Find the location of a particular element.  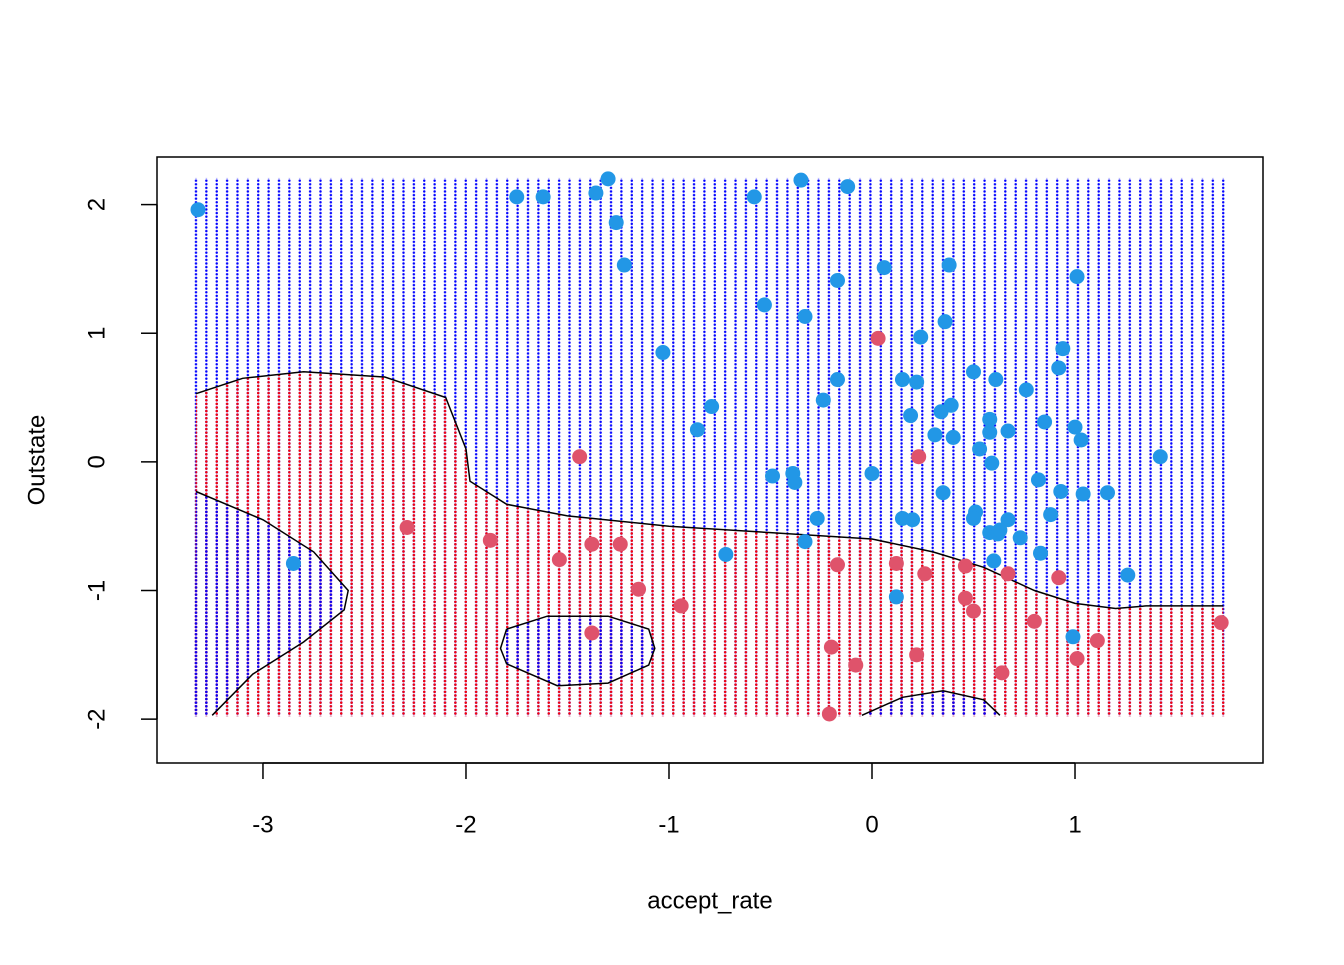

region-upper-island is located at coordinates (577, 651).